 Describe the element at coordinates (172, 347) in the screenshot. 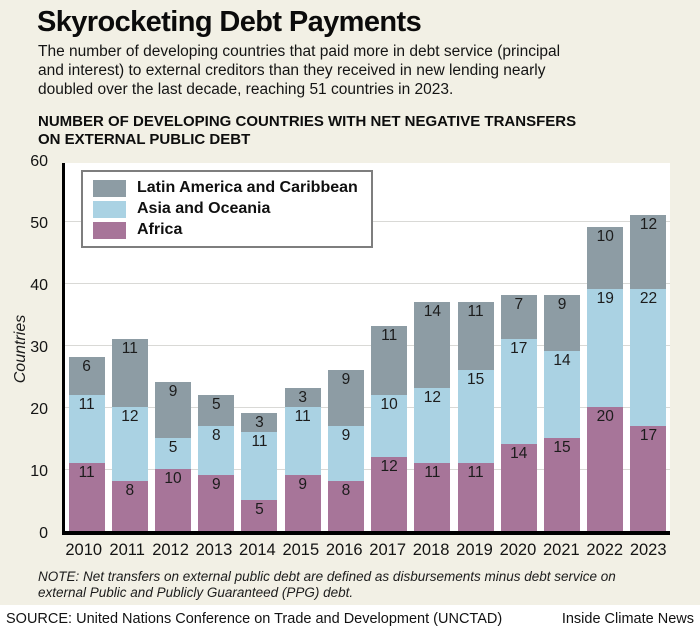

I see `bar-2012: 10 5 9` at that location.